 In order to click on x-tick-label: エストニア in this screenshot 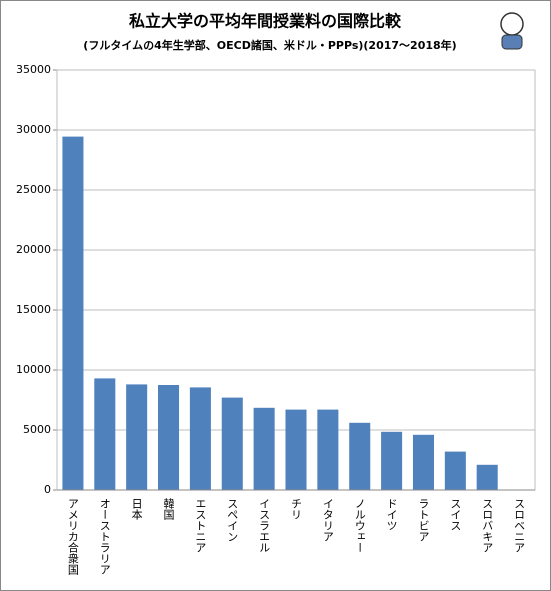, I will do `click(200, 525)`.